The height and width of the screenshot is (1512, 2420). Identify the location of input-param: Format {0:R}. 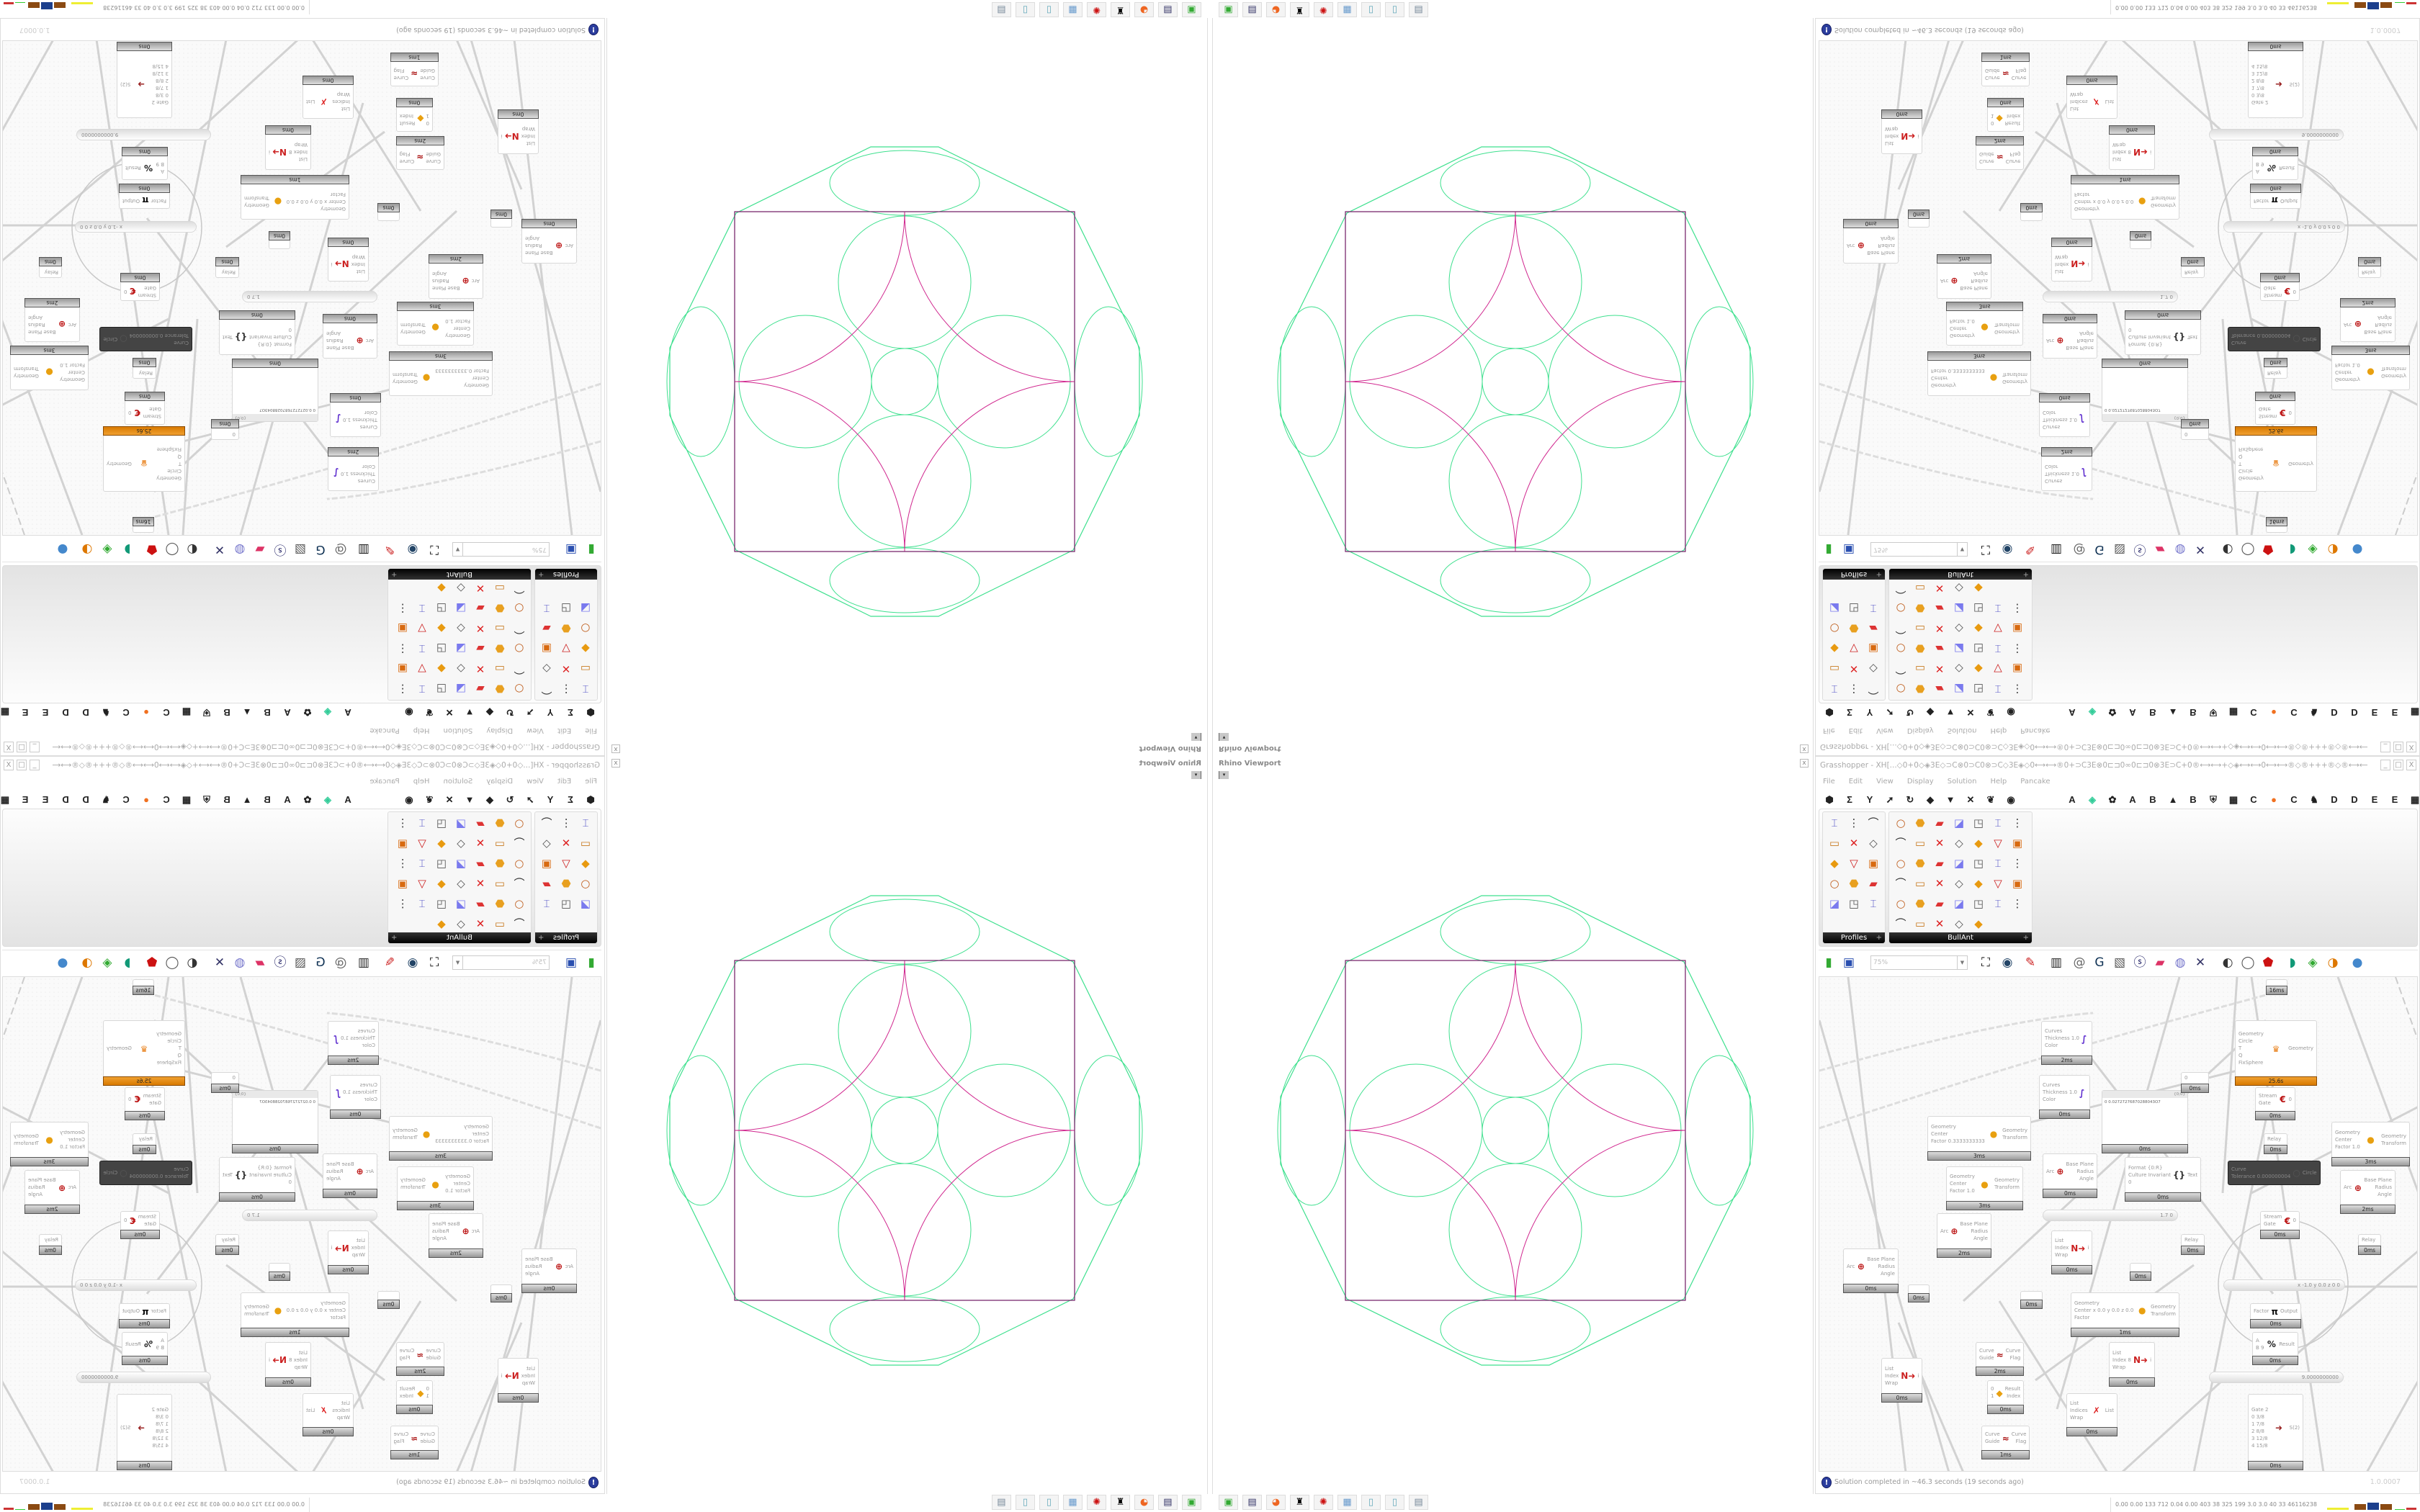
(274, 344).